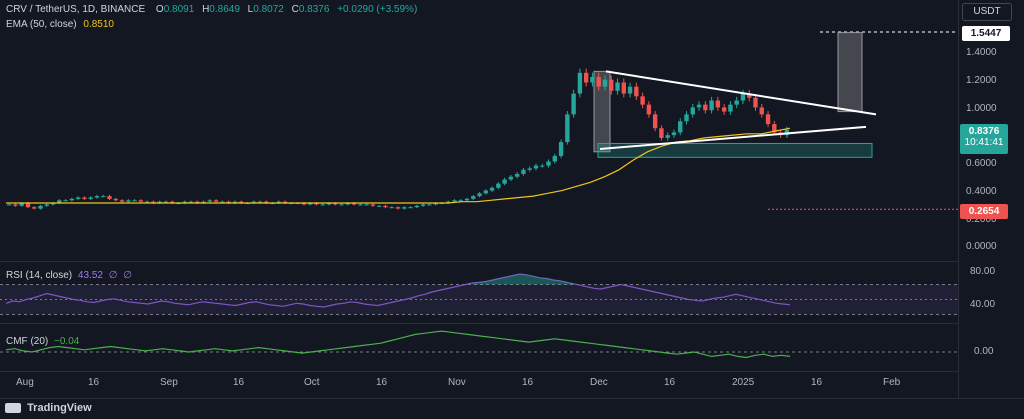  I want to click on low-price-tag: 0.2654, so click(984, 211).